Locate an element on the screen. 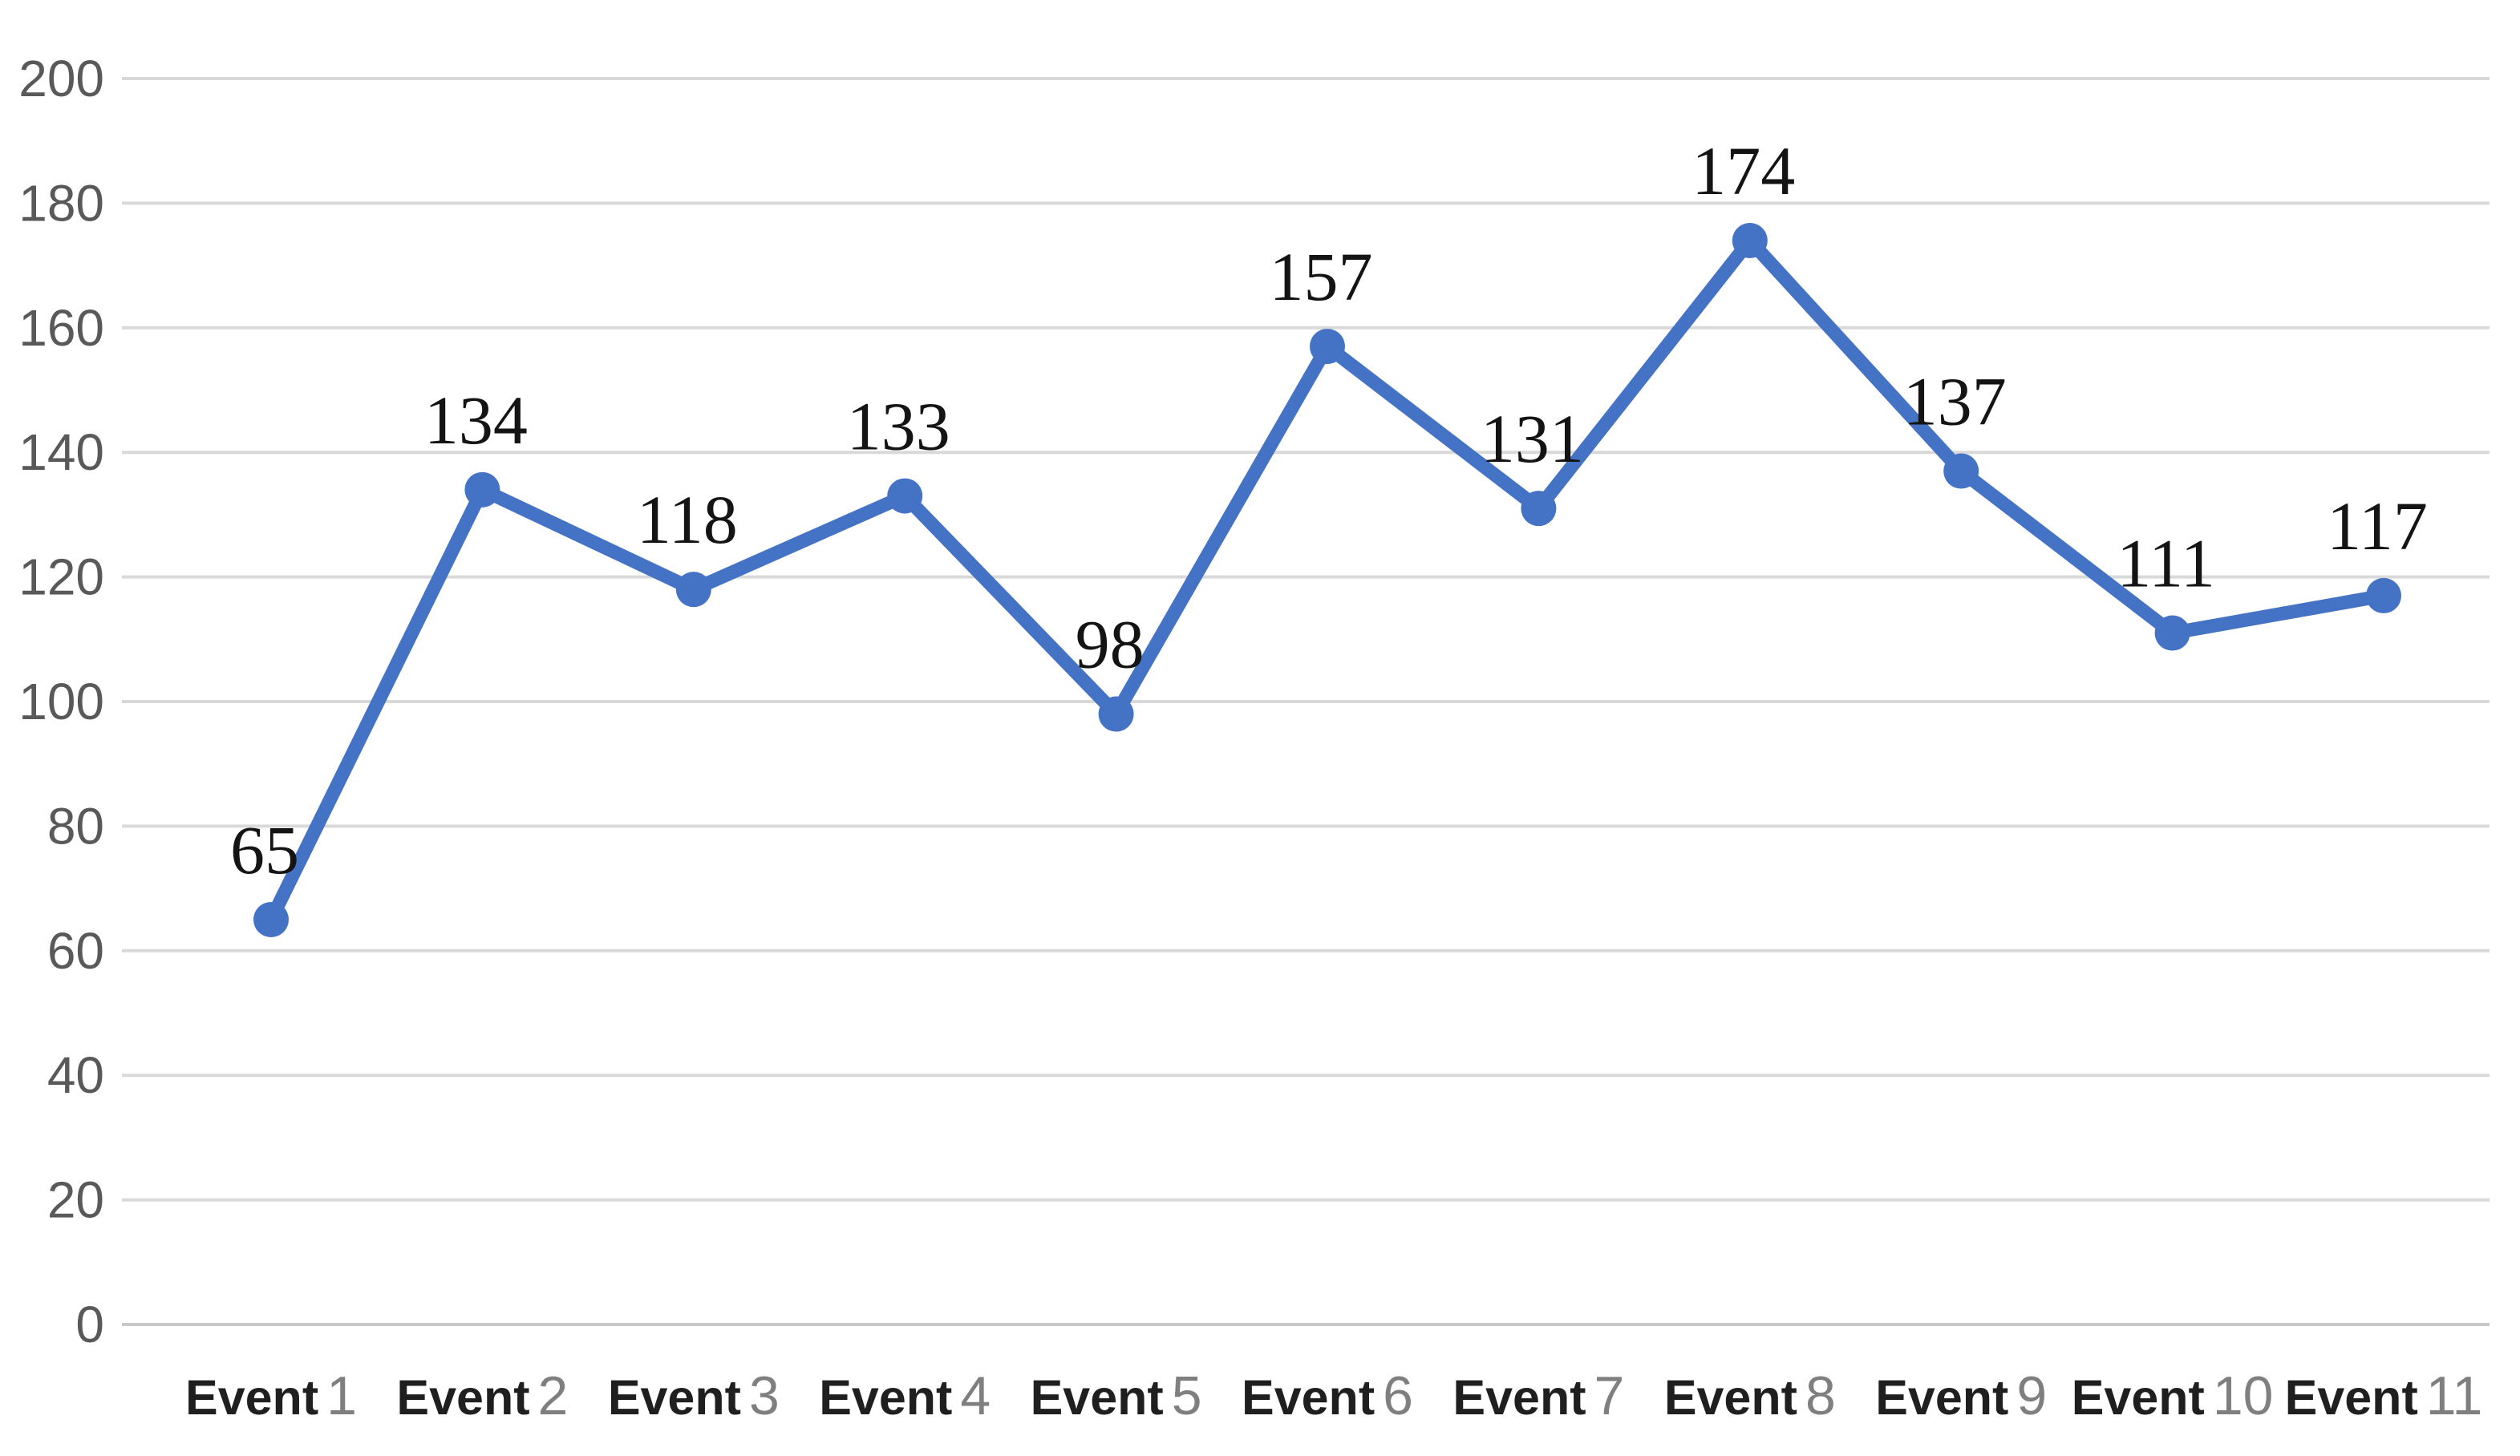  y-axis-tick-label: 120 is located at coordinates (61, 577).